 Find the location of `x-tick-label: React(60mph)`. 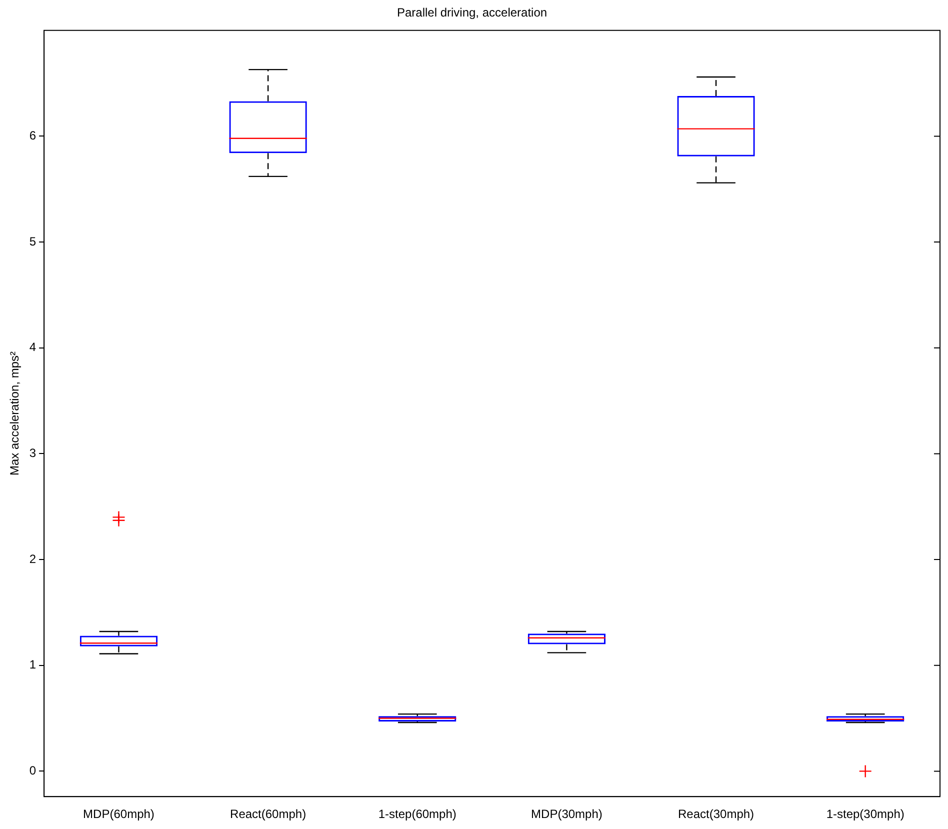

x-tick-label: React(60mph) is located at coordinates (268, 814).